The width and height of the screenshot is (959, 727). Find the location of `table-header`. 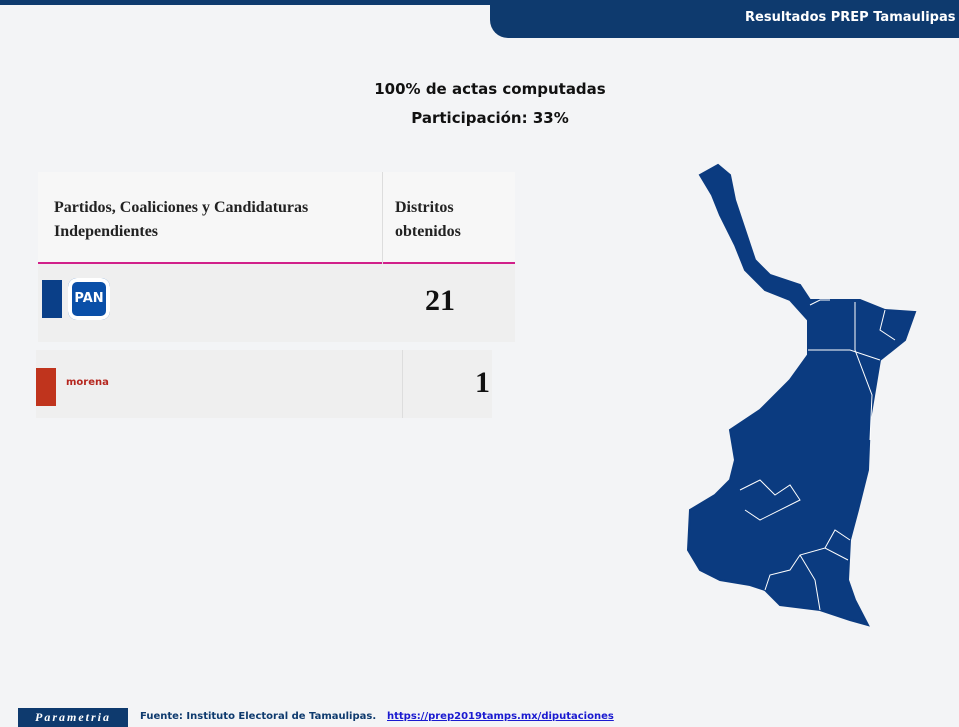

table-header is located at coordinates (276, 218).